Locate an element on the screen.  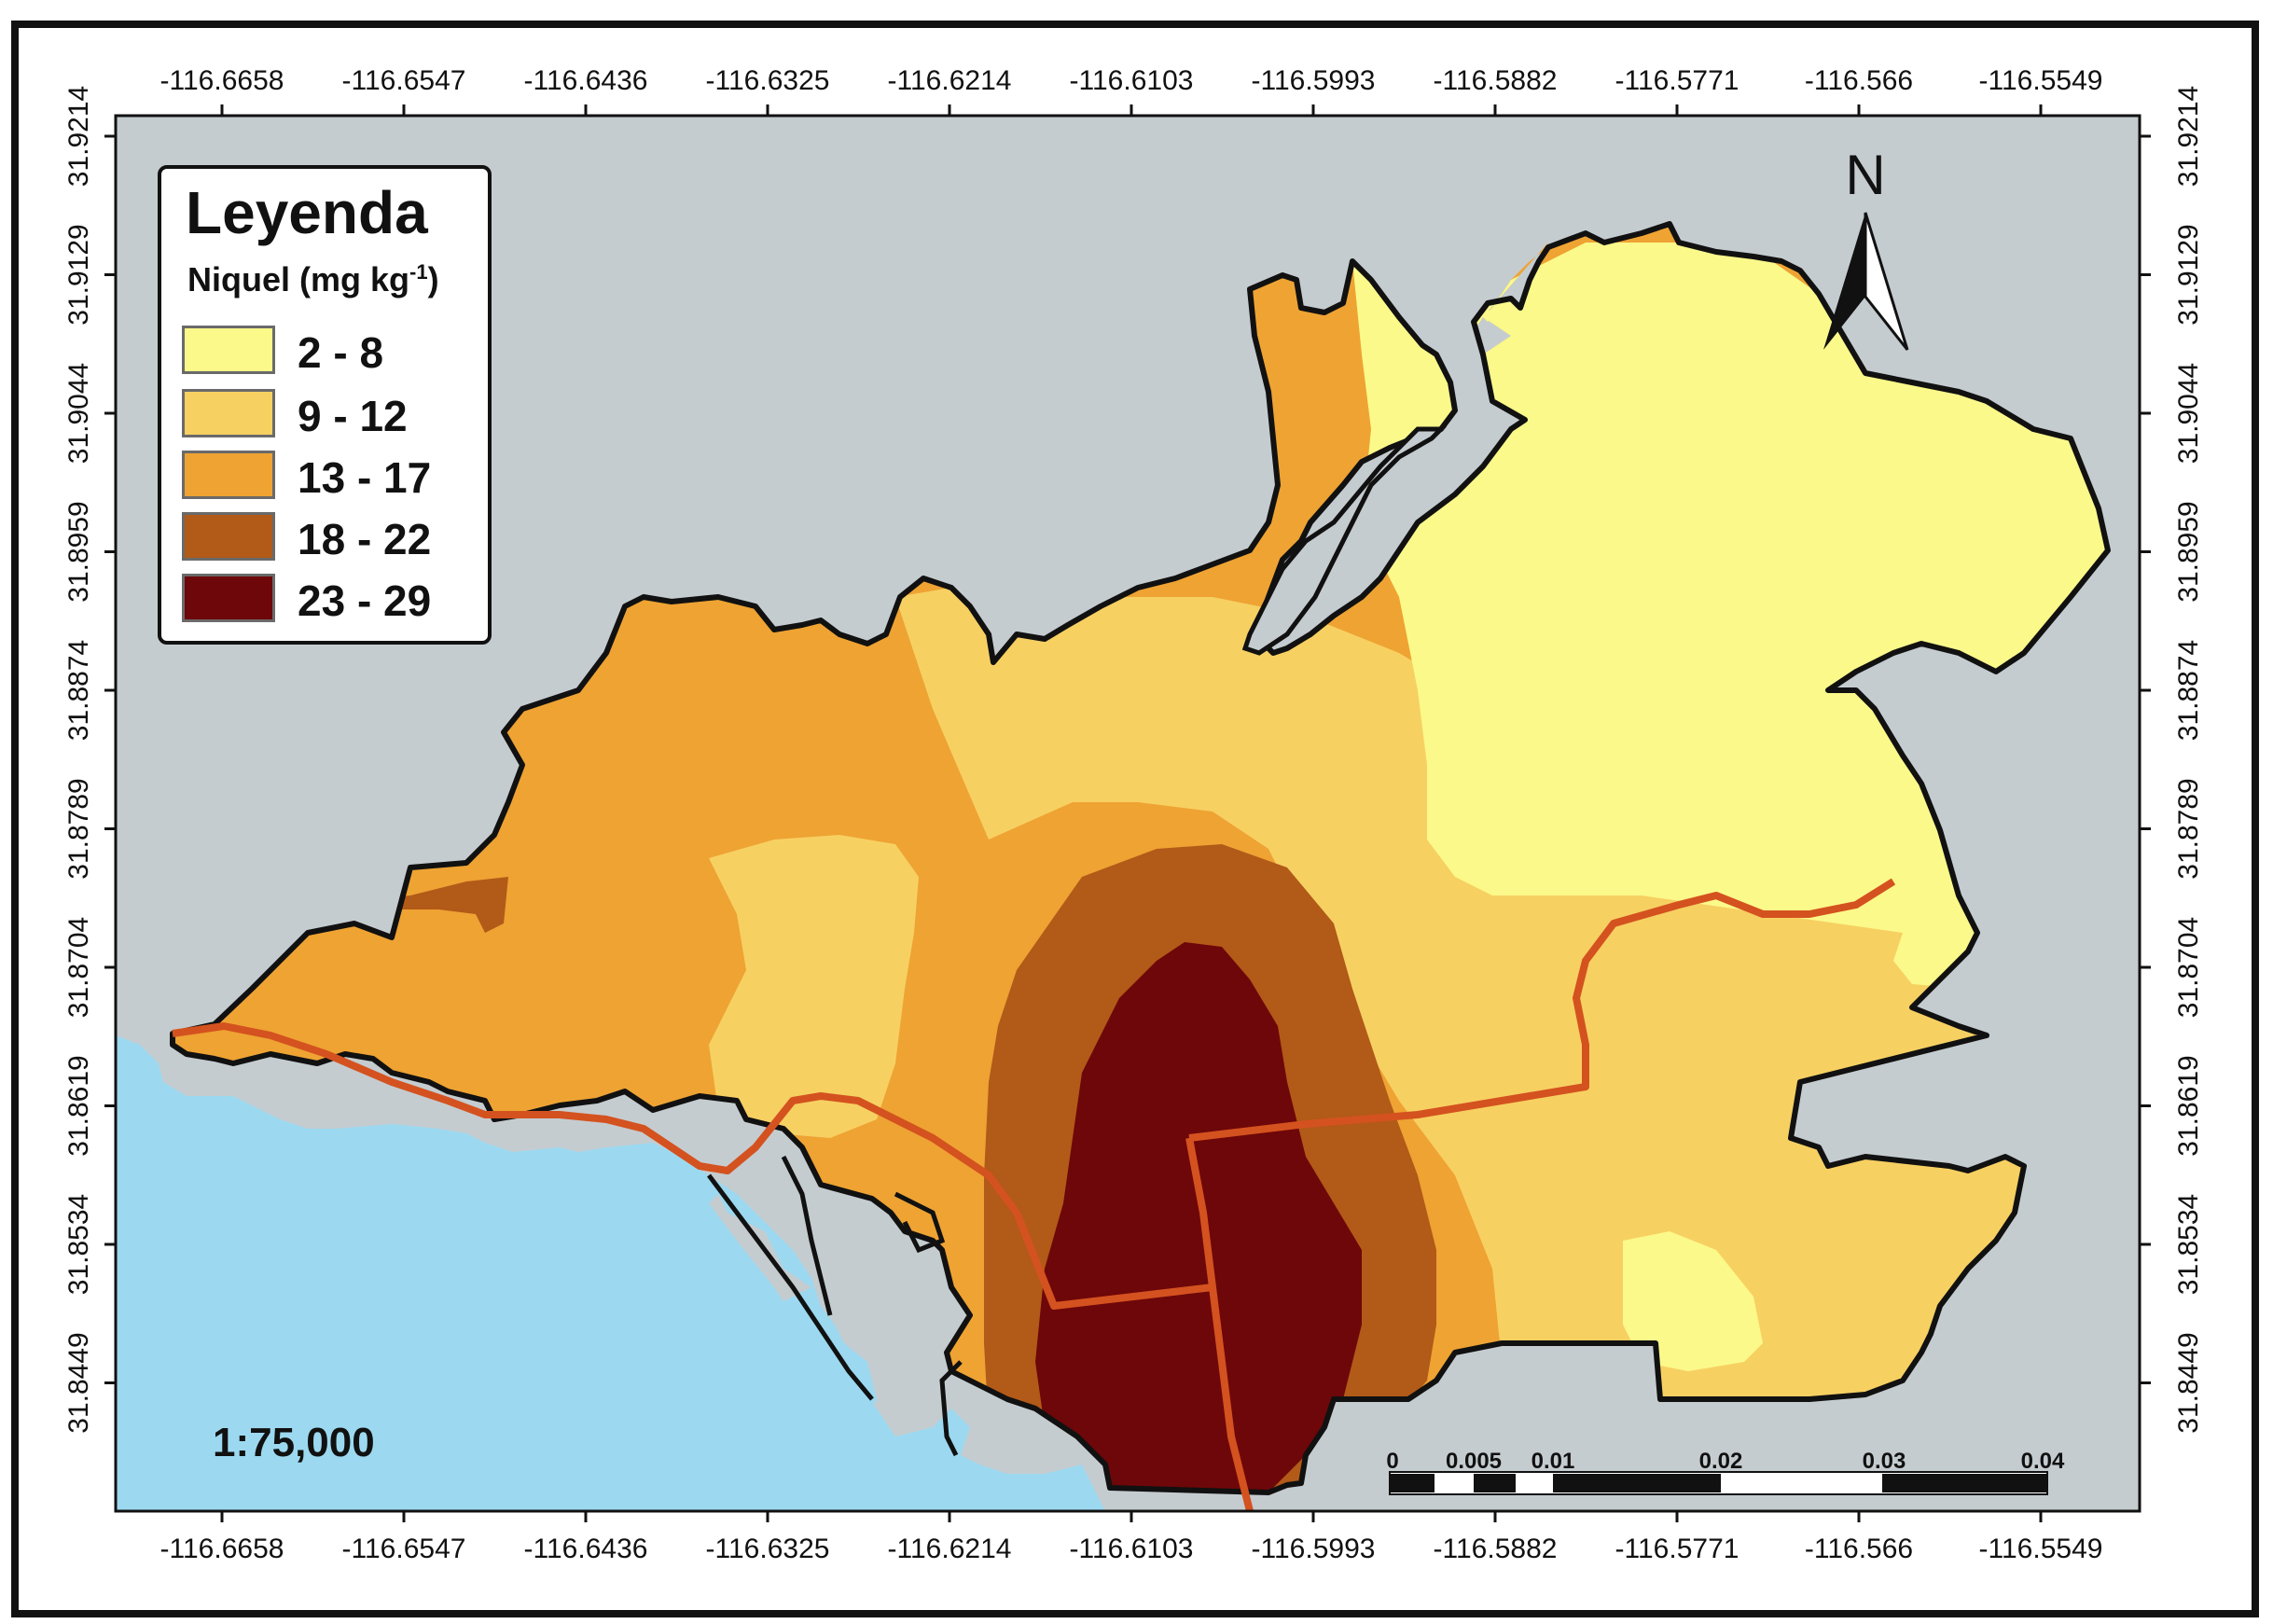
lagoon-outline is located at coordinates (1345, 541).